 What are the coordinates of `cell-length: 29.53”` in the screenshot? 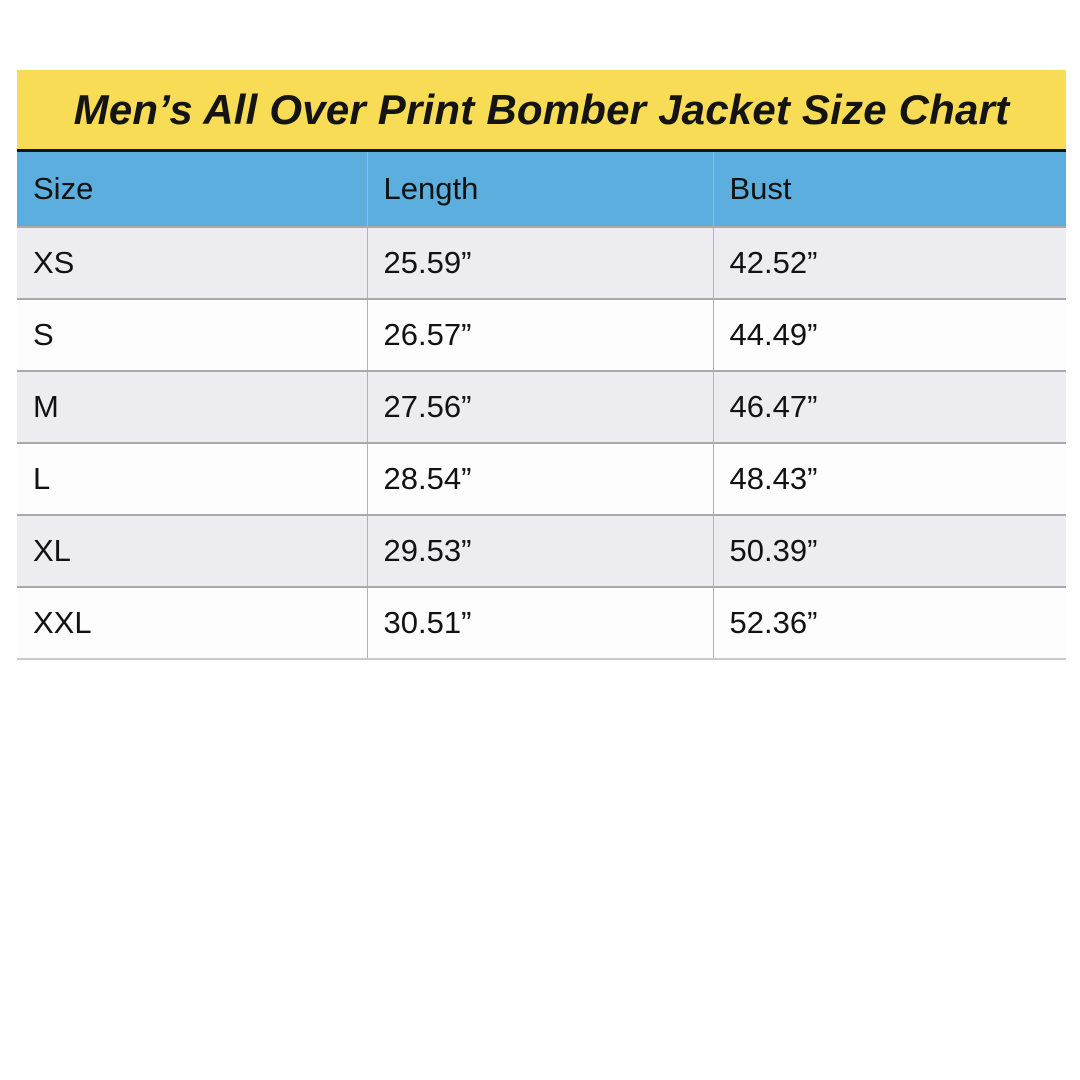 It's located at (539, 550).